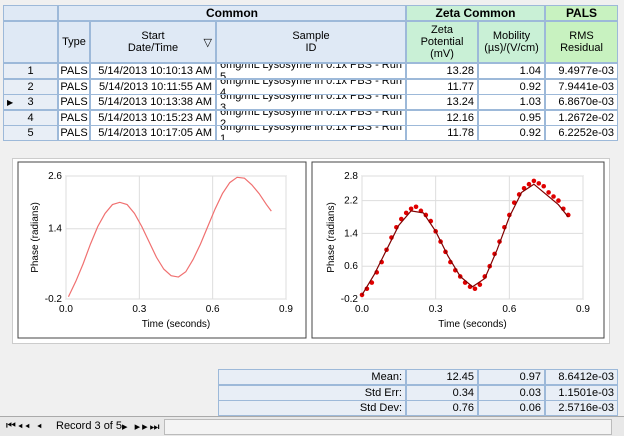 The image size is (624, 436). I want to click on summary-cell: 0.06, so click(511, 408).